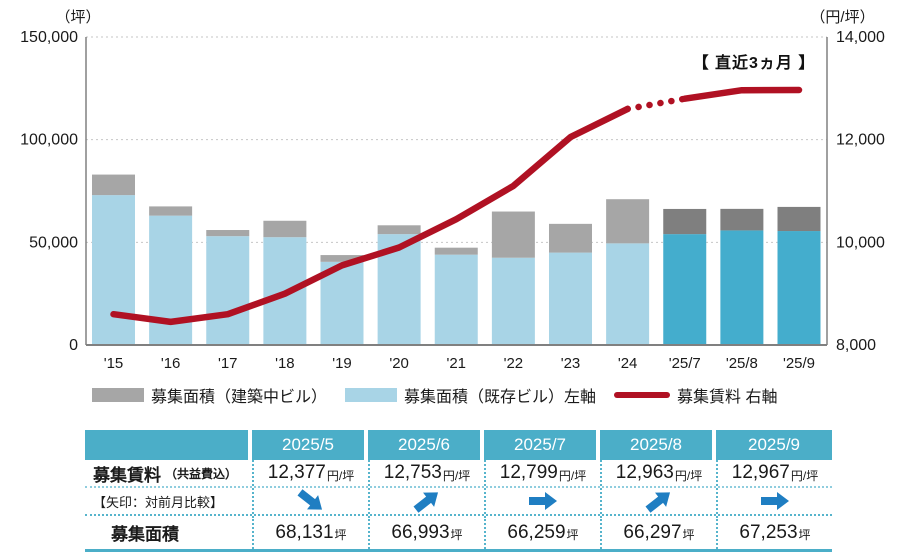 The image size is (900, 557). What do you see at coordinates (342, 363) in the screenshot?
I see `x-axis-label: '19` at bounding box center [342, 363].